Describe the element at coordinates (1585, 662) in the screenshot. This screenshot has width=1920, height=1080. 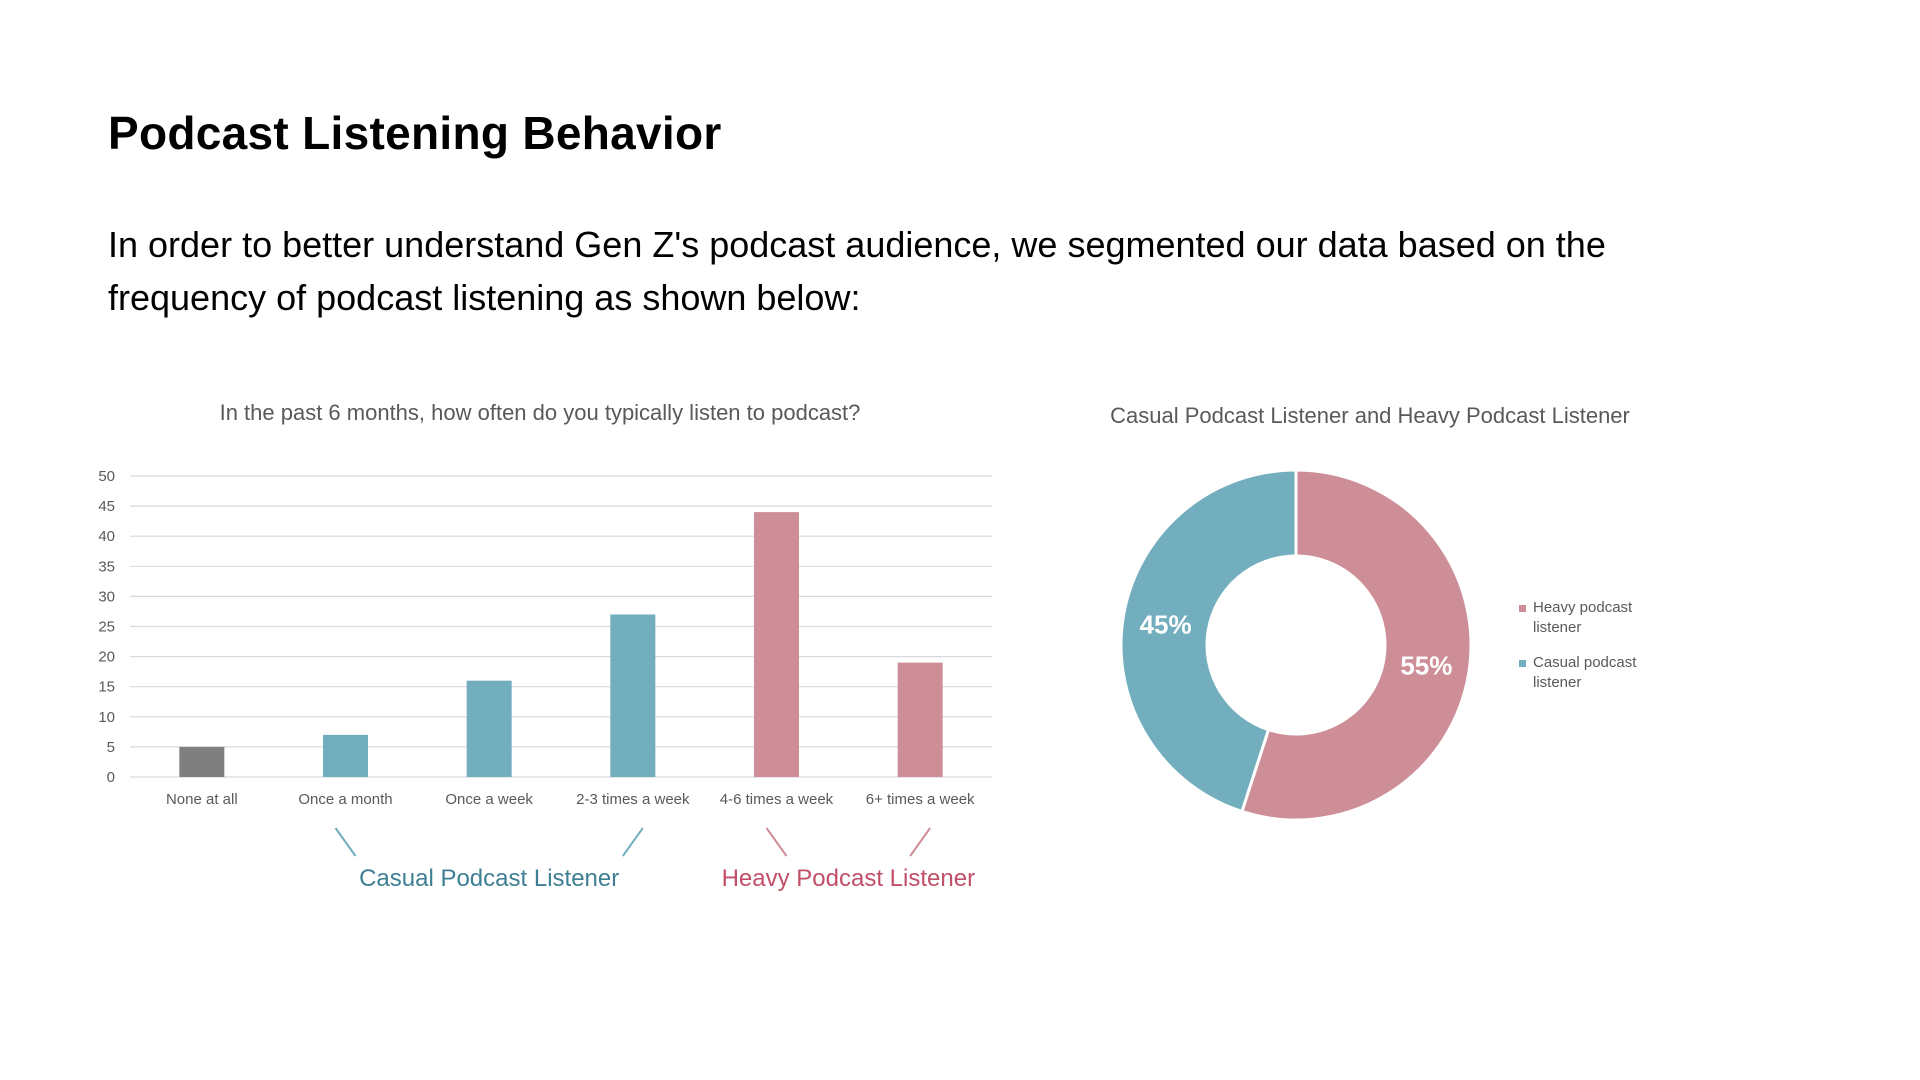
I see `legend-label: Casual podcast` at that location.